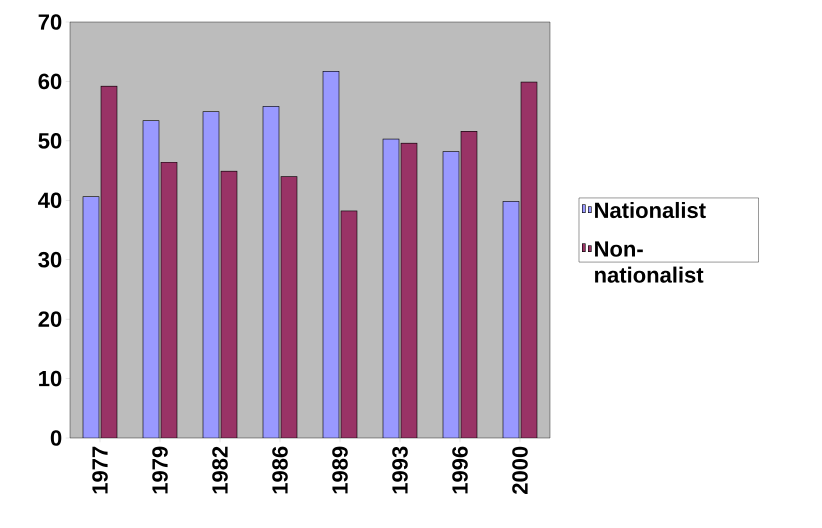  Describe the element at coordinates (50, 22) in the screenshot. I see `y-tick-label: 70` at that location.